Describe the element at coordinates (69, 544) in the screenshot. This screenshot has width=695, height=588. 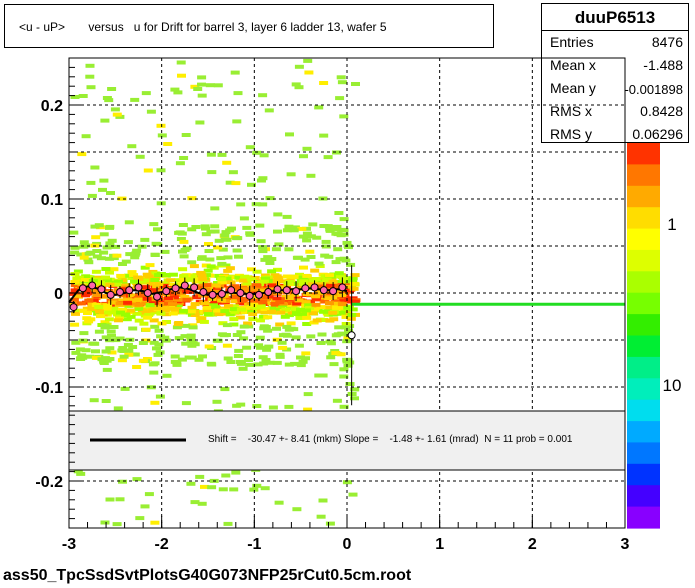
I see `x-tick-label: -3` at that location.